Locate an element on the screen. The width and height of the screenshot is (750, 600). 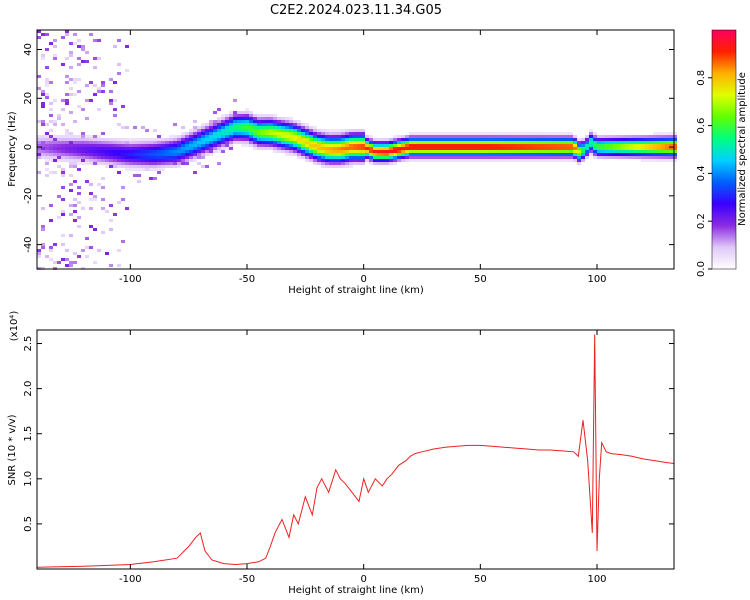
spectrogram-xtick-label: 50 is located at coordinates (480, 279).